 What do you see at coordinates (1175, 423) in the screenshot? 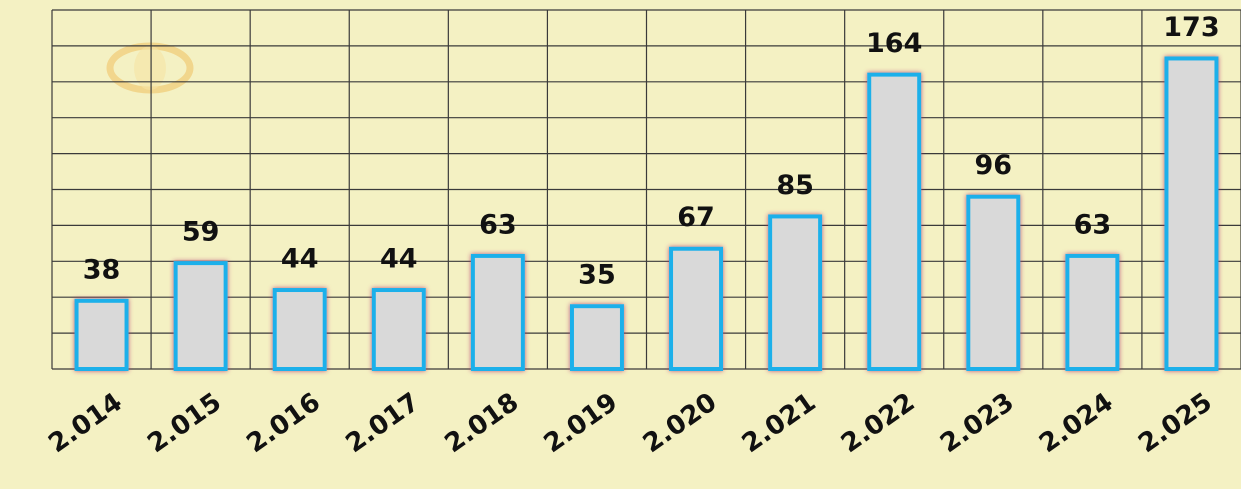
I see `x-tick-label: 2.025` at bounding box center [1175, 423].